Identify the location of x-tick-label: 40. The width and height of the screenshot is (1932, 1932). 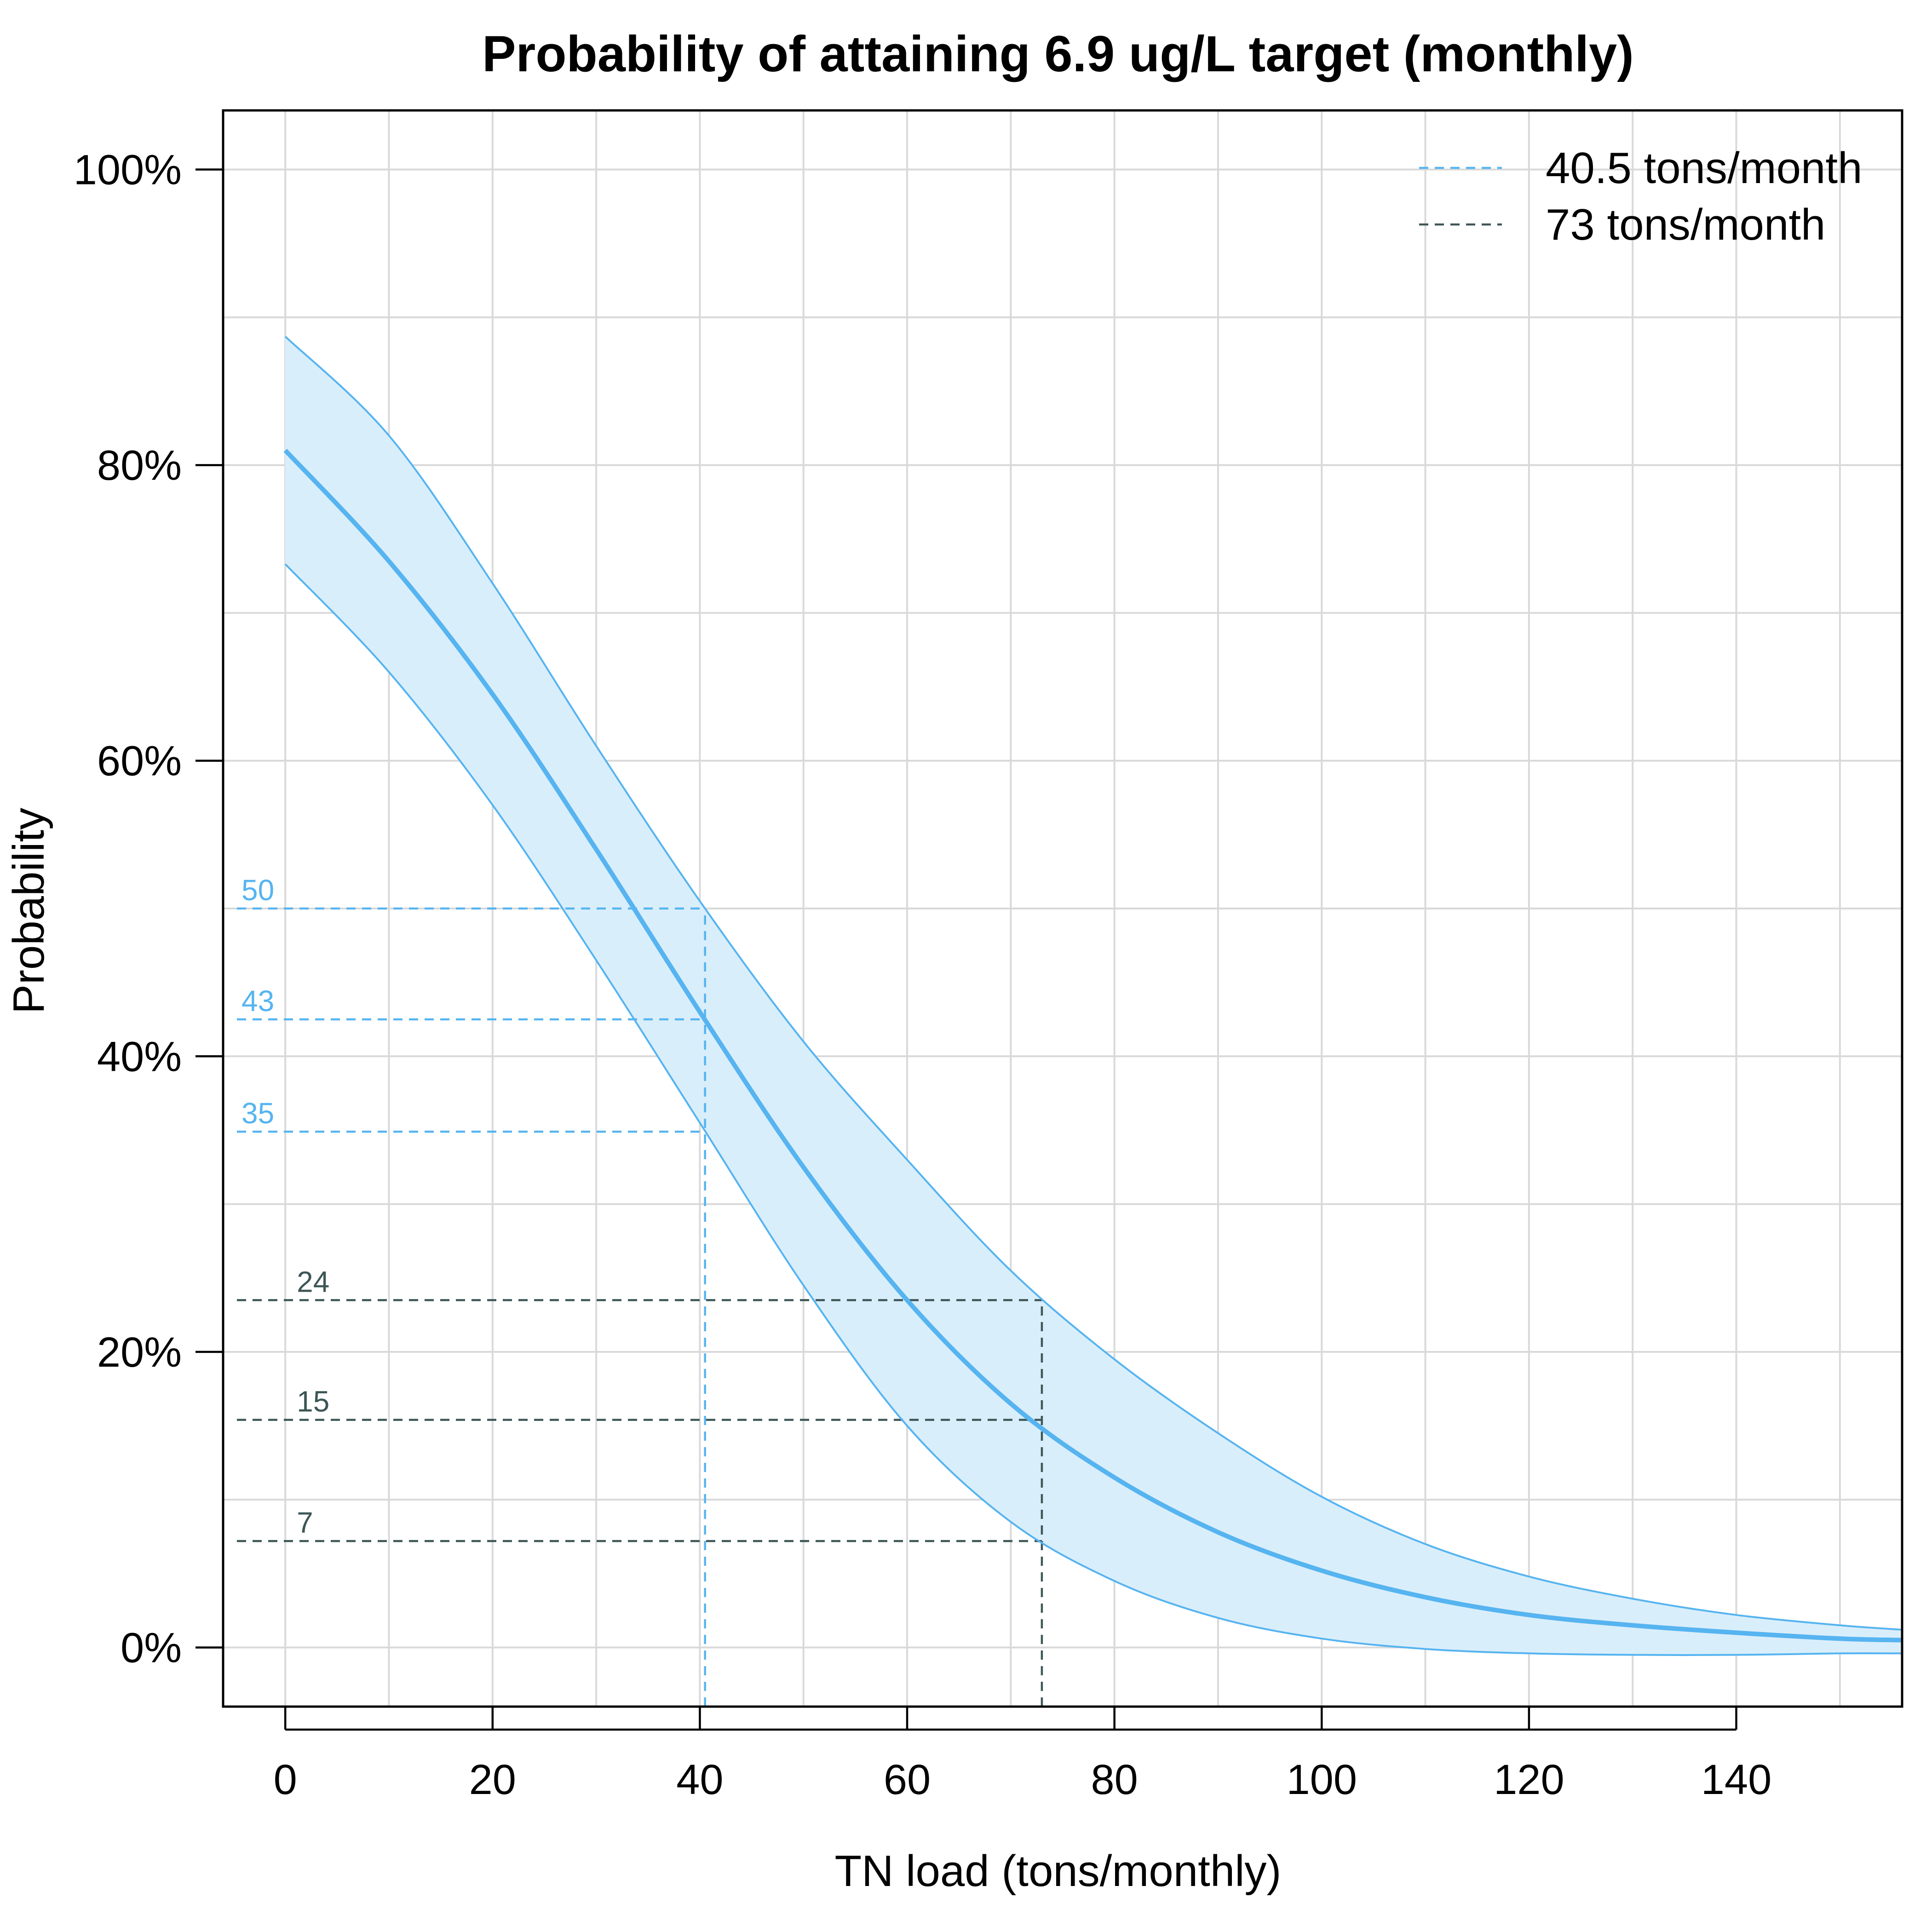
(699, 1779).